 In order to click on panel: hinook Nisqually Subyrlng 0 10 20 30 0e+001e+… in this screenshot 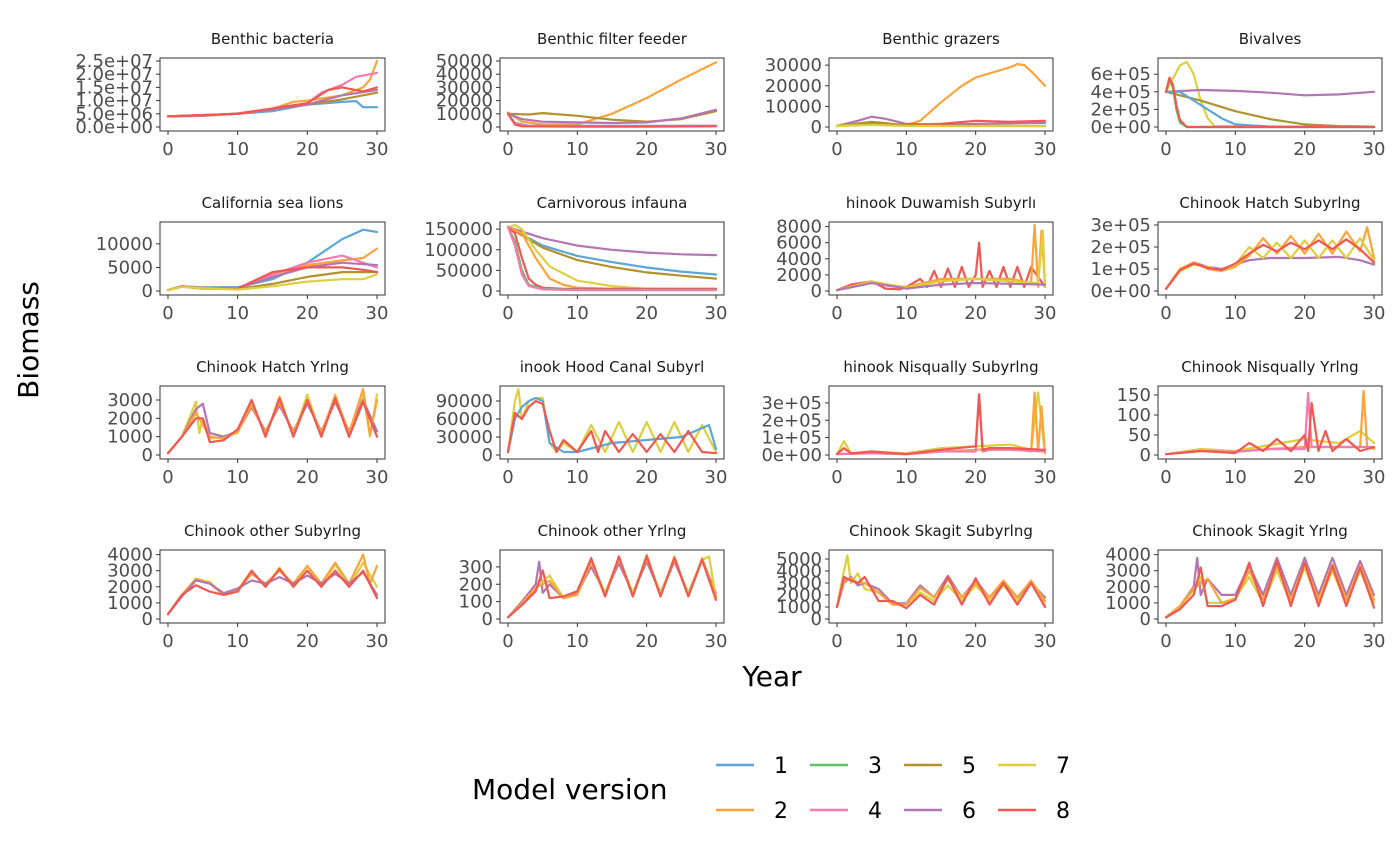, I will do `click(908, 423)`.